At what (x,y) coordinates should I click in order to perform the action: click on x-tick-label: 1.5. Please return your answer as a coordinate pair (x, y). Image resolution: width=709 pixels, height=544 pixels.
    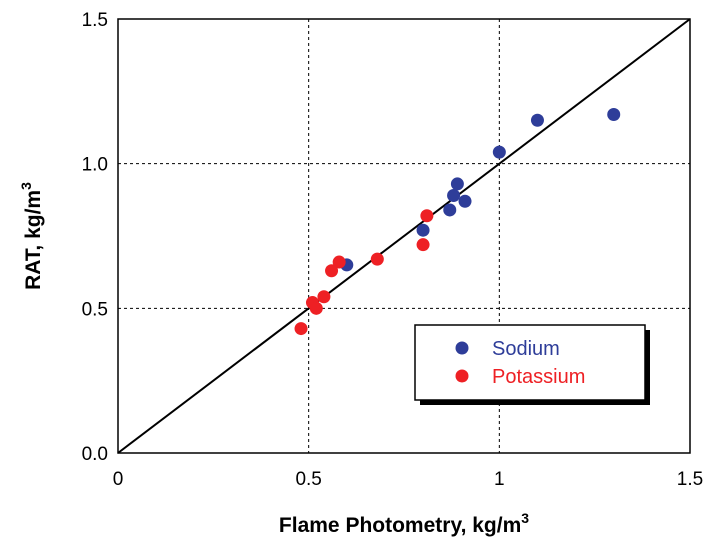
    Looking at the image, I should click on (690, 479).